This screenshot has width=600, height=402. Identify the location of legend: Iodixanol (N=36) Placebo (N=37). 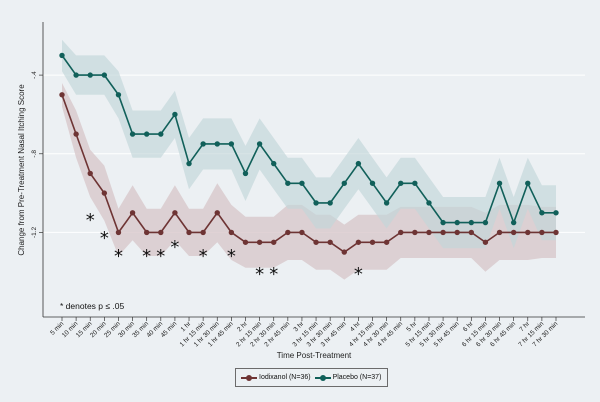
(311, 377).